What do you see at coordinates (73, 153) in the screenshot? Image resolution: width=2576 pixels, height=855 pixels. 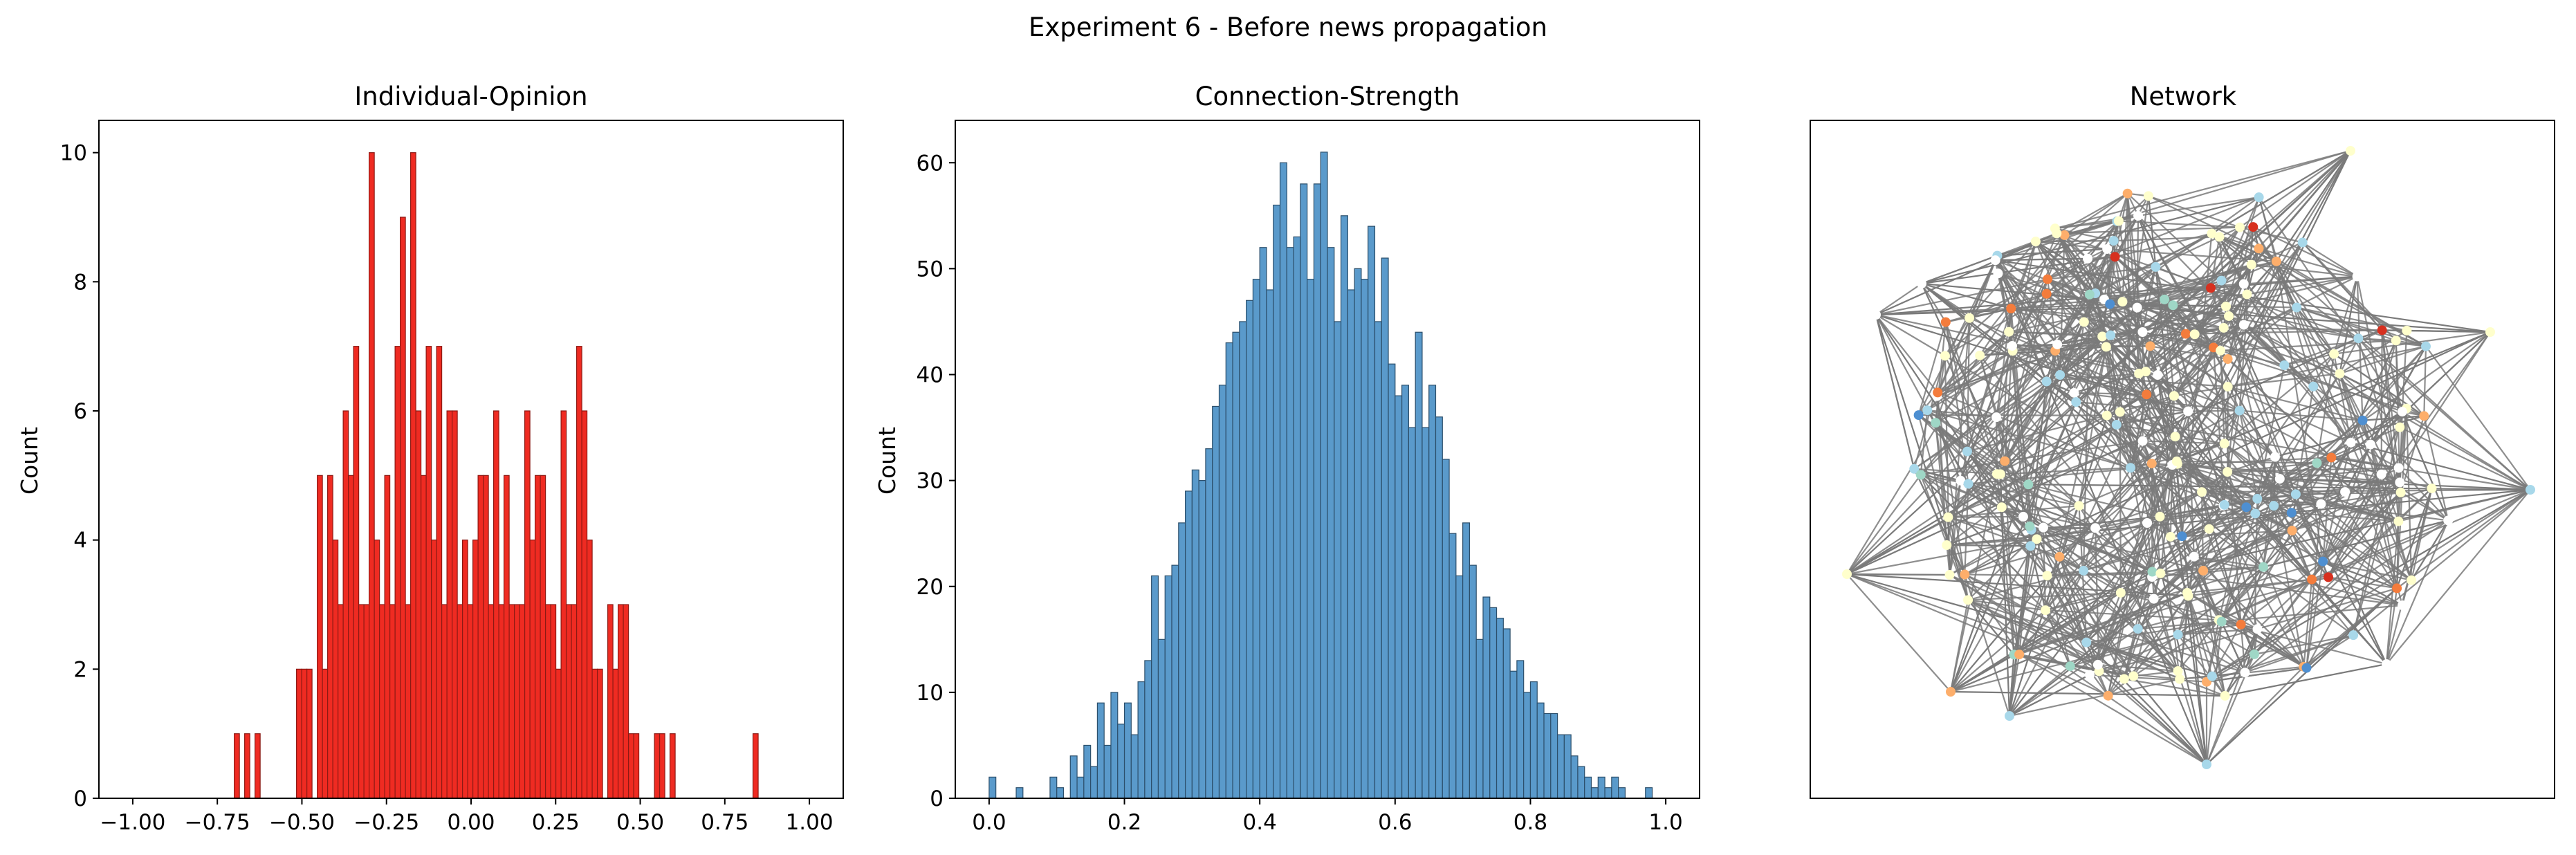 I see `y-tick-label: 10` at bounding box center [73, 153].